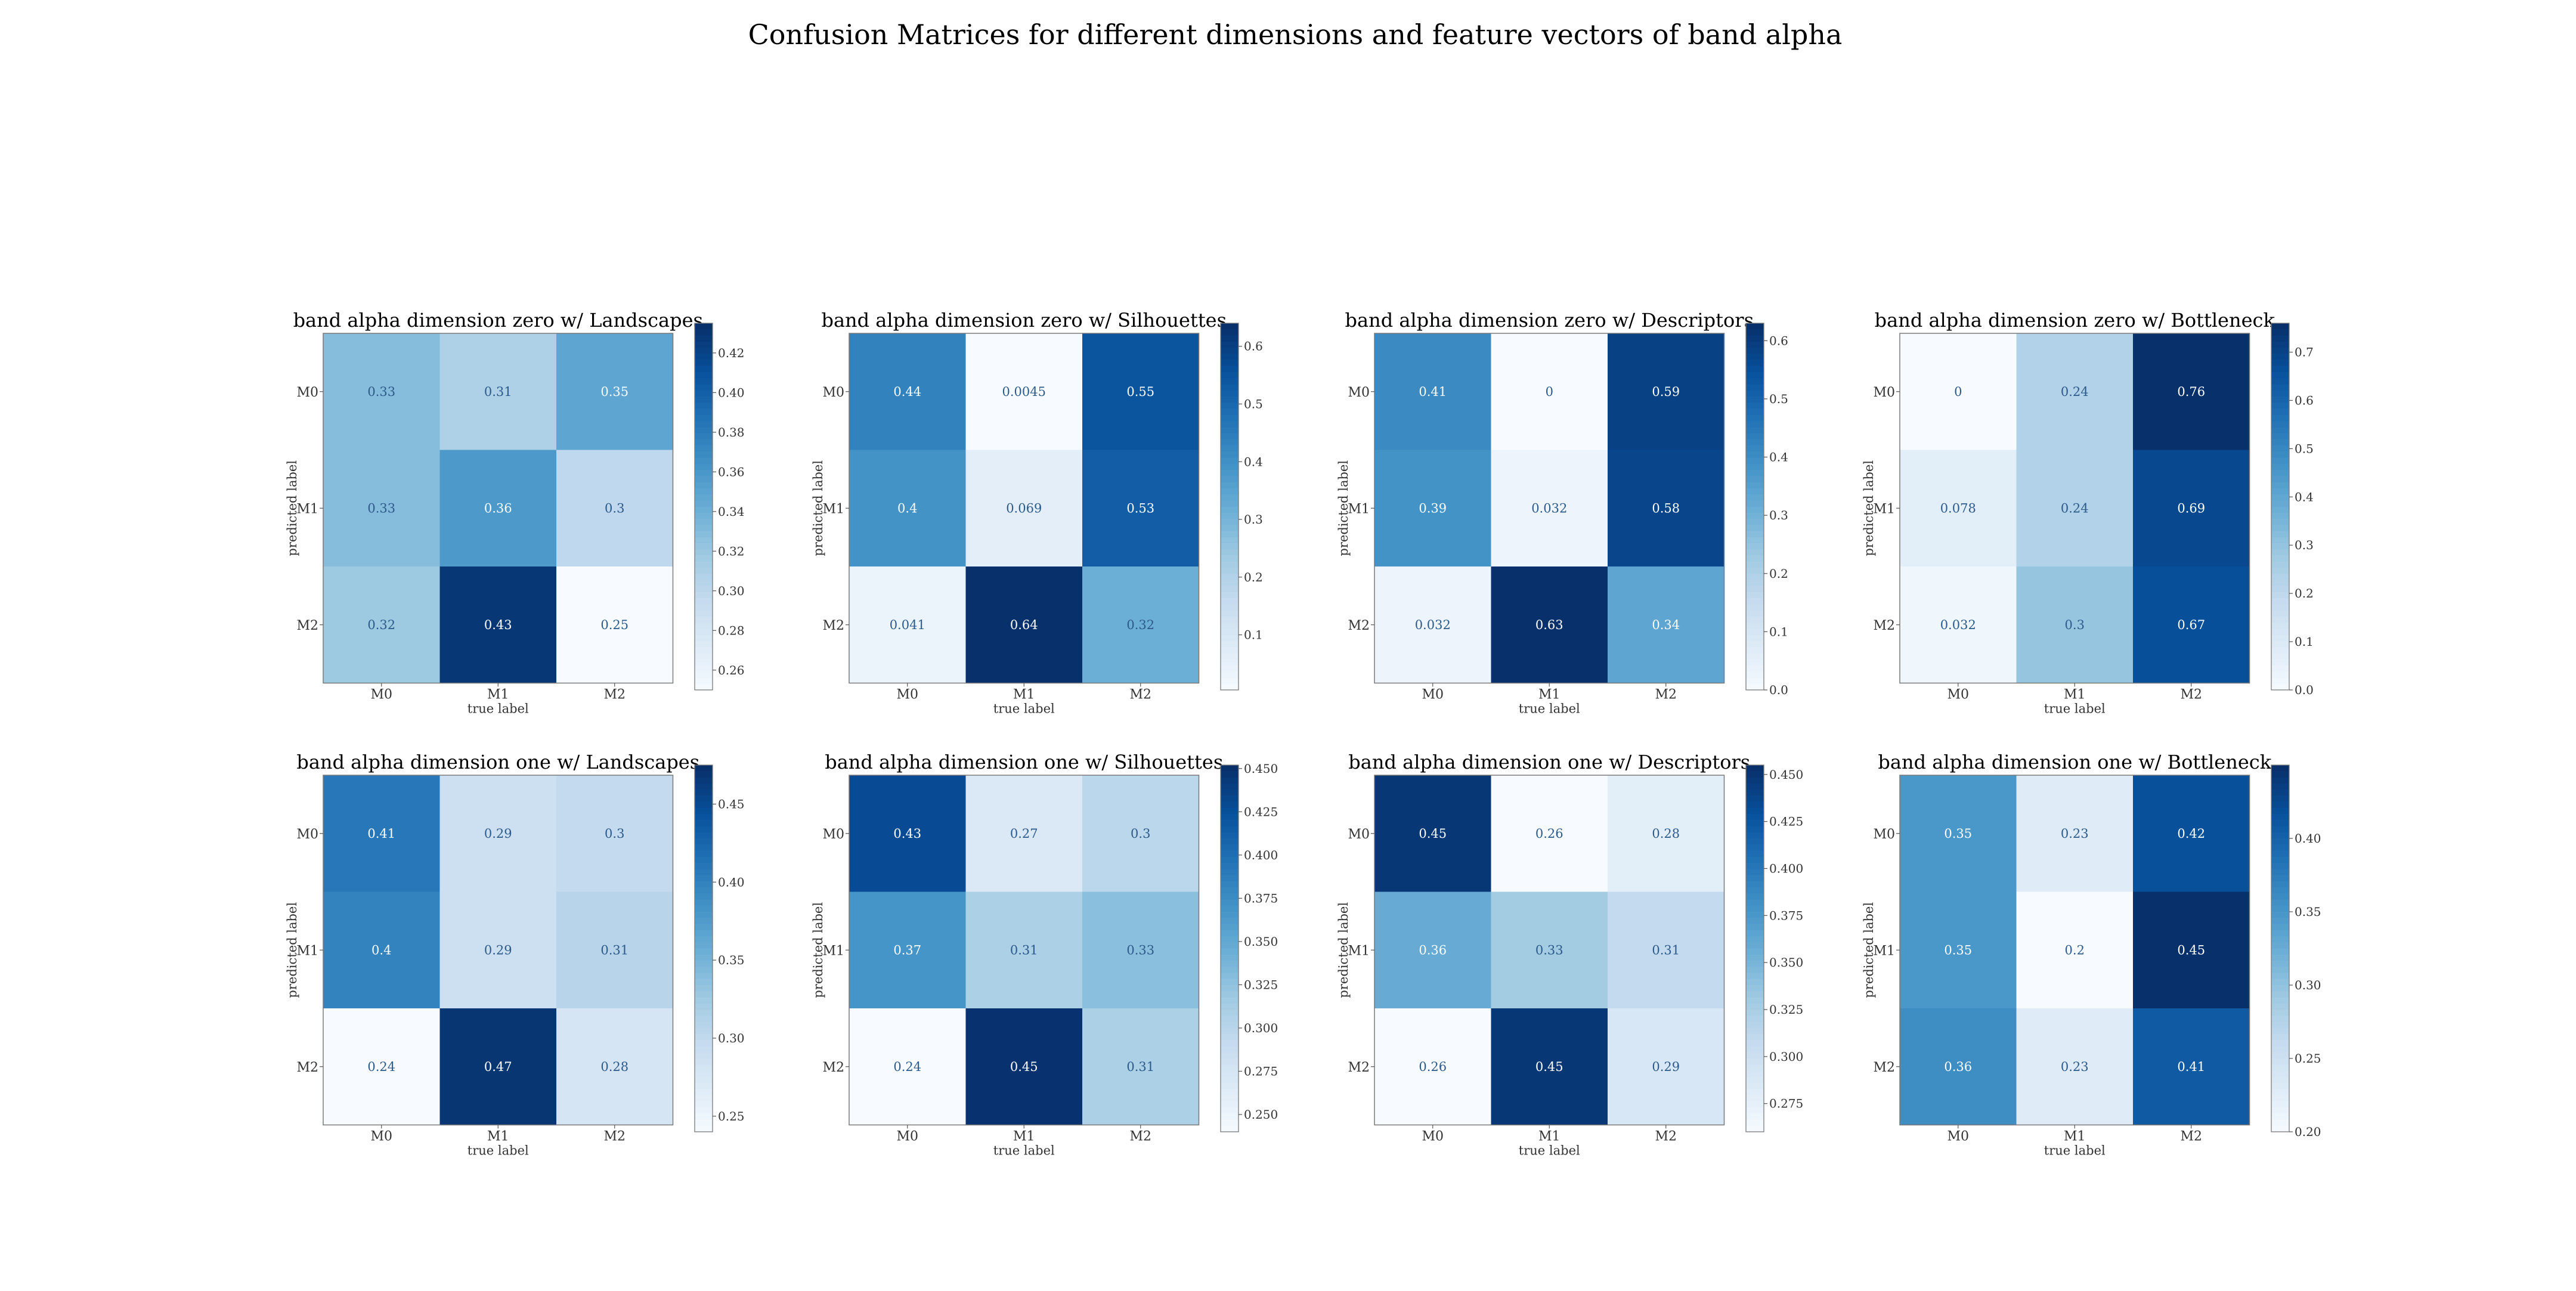 The height and width of the screenshot is (1291, 2576). I want to click on colorbar-tick-label: 0.2, so click(1254, 577).